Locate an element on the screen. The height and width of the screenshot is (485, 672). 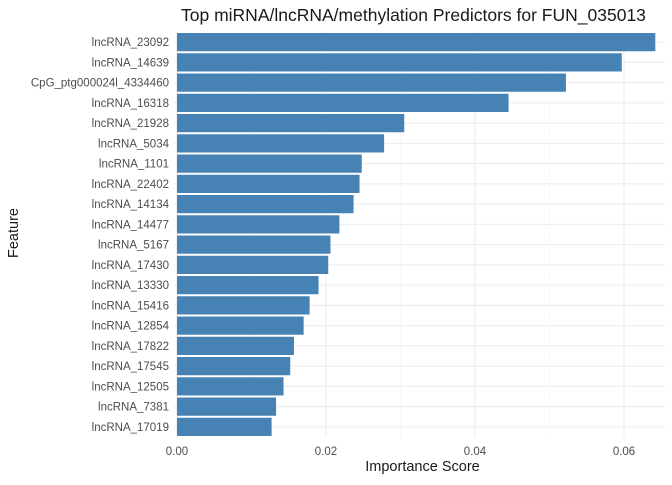
y-tick-label: lncRNA_14134 is located at coordinates (131, 205).